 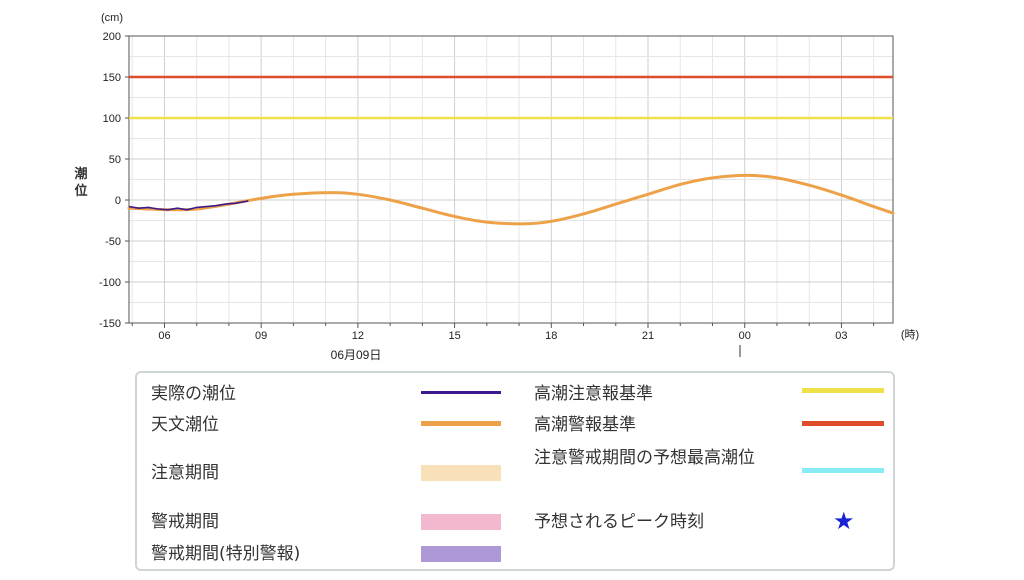 What do you see at coordinates (841, 336) in the screenshot?
I see `x-tick-label: 03` at bounding box center [841, 336].